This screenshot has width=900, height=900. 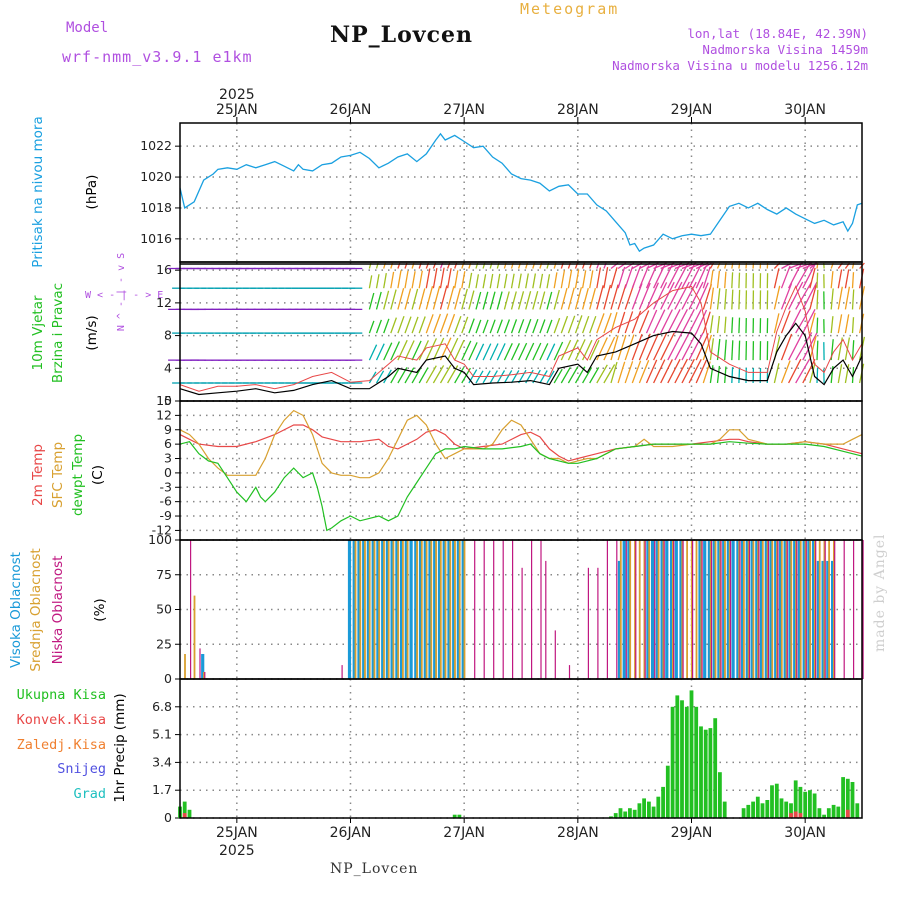 I want to click on model-elevation-label: Nadmorska Visina u modelu 1256.12m, so click(x=740, y=65).